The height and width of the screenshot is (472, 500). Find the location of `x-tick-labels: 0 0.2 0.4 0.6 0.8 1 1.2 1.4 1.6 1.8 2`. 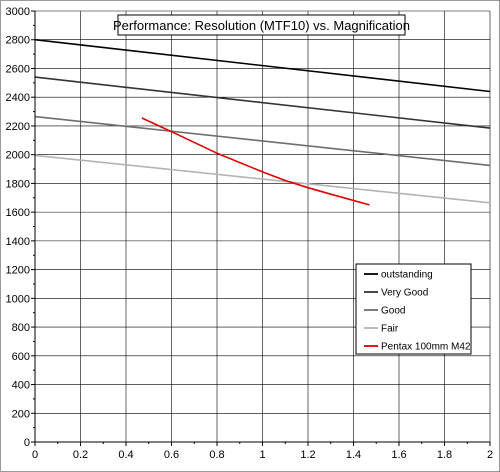

x-tick-labels: 0 0.2 0.4 0.6 0.8 1 1.2 1.4 1.6 1.8 2 is located at coordinates (262, 451).